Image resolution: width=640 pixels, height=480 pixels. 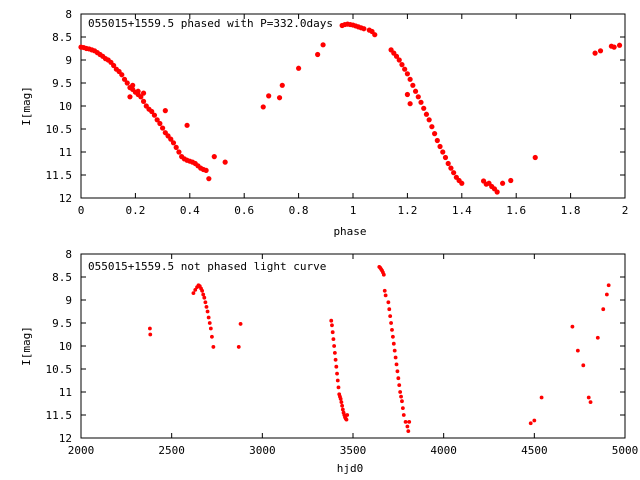 I want to click on unphased-chart-ylabel: I[mag], so click(x=26, y=346).